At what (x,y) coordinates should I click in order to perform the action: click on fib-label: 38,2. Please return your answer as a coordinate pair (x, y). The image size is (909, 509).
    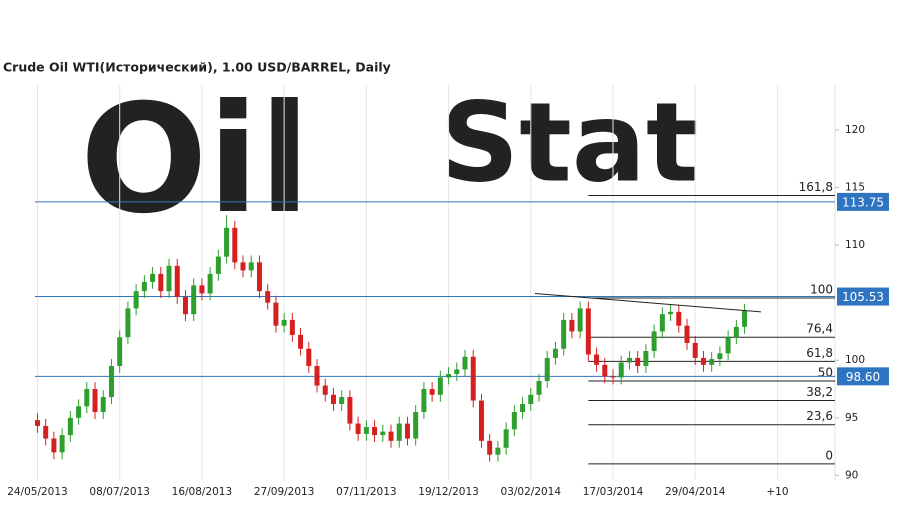
    Looking at the image, I should click on (819, 392).